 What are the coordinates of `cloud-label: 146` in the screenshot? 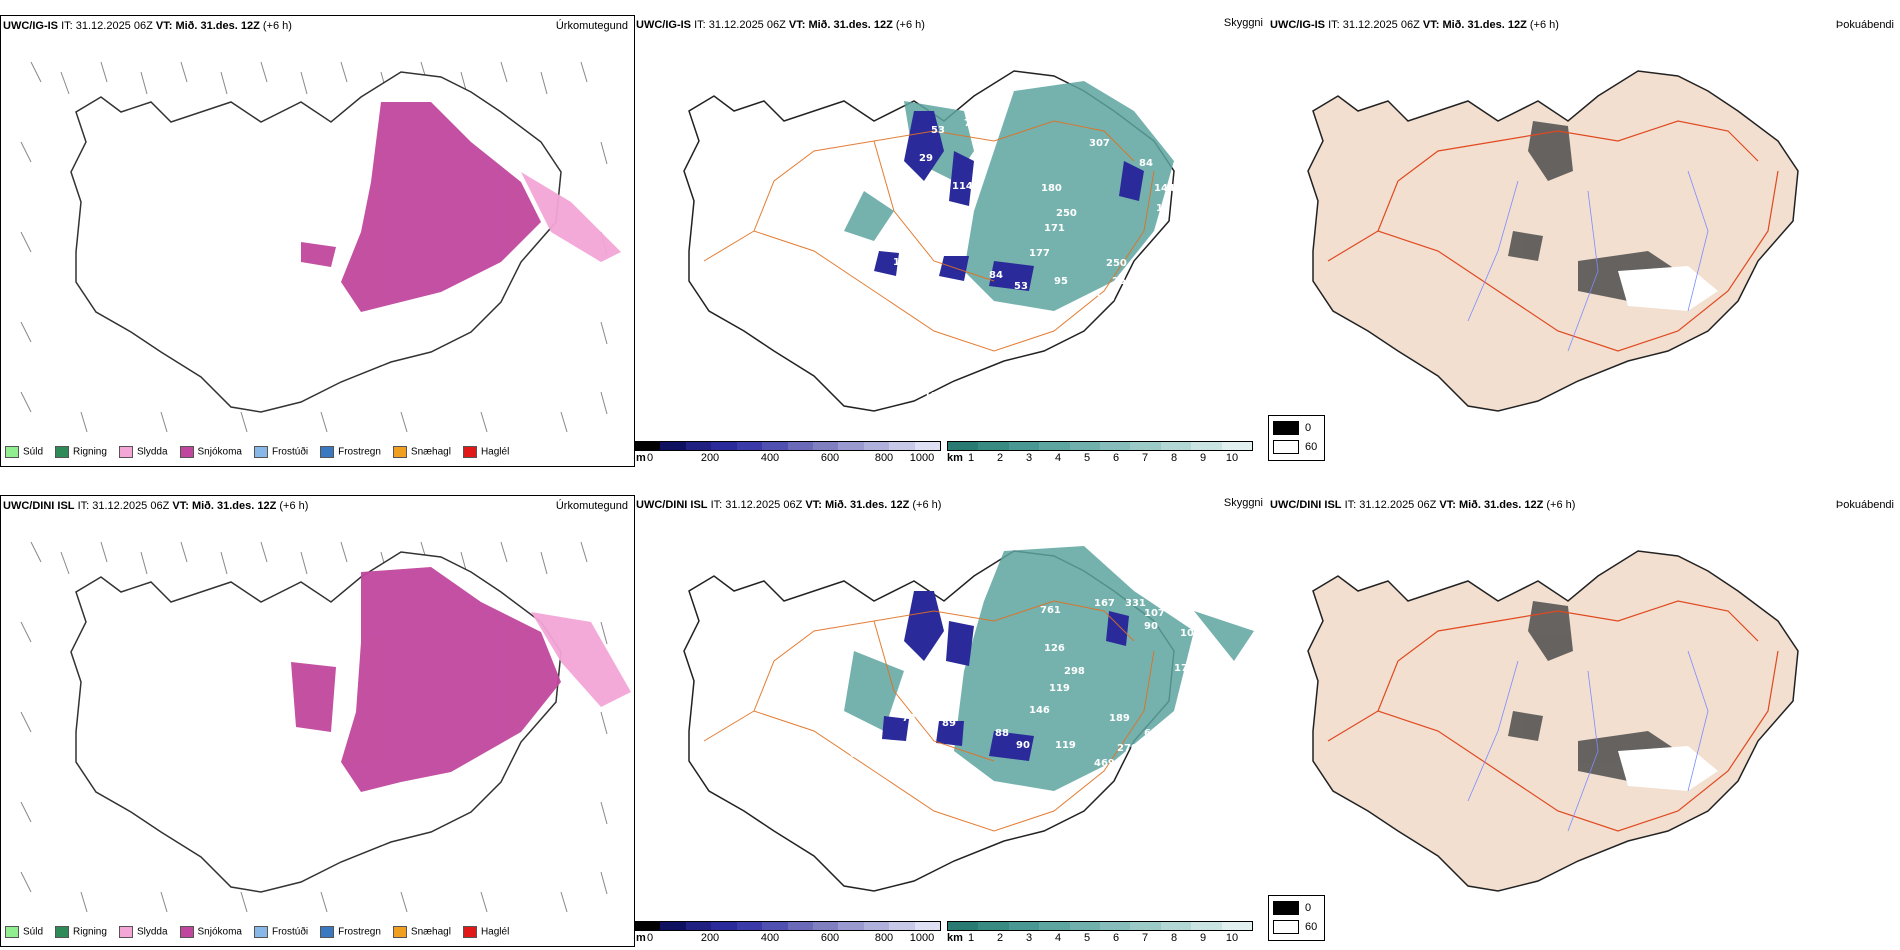 It's located at (1039, 710).